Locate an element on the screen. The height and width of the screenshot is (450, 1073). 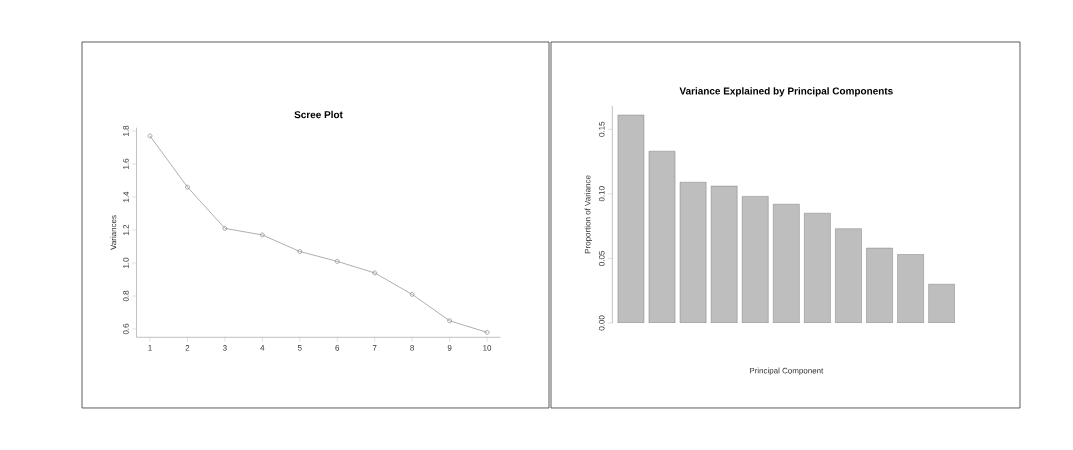
chart-title: Variance Explained by Principal Components is located at coordinates (786, 92).